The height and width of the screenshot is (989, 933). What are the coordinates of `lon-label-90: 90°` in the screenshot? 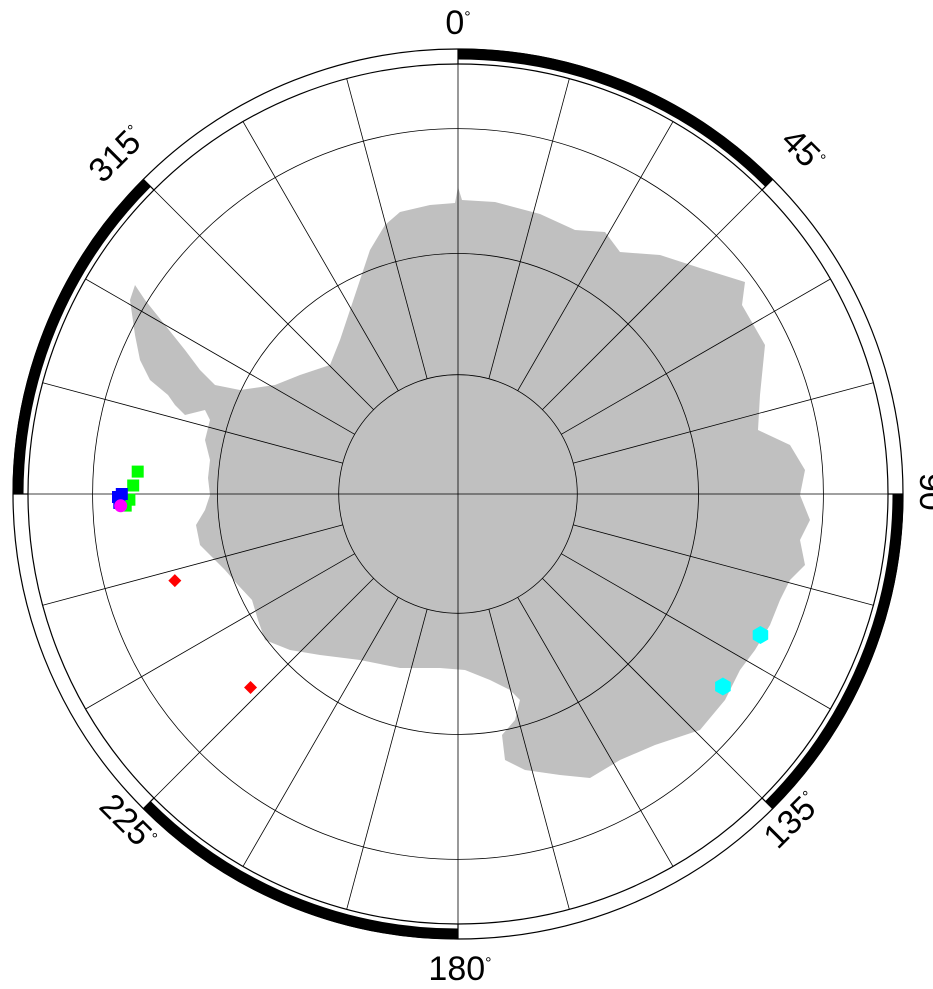 It's located at (922, 495).